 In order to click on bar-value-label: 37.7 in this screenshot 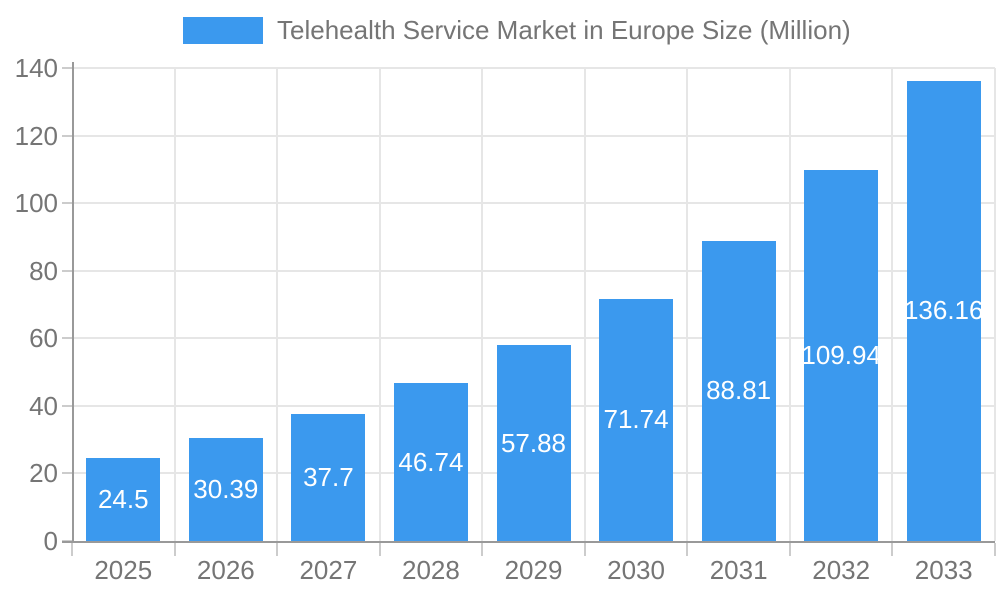, I will do `click(328, 476)`.